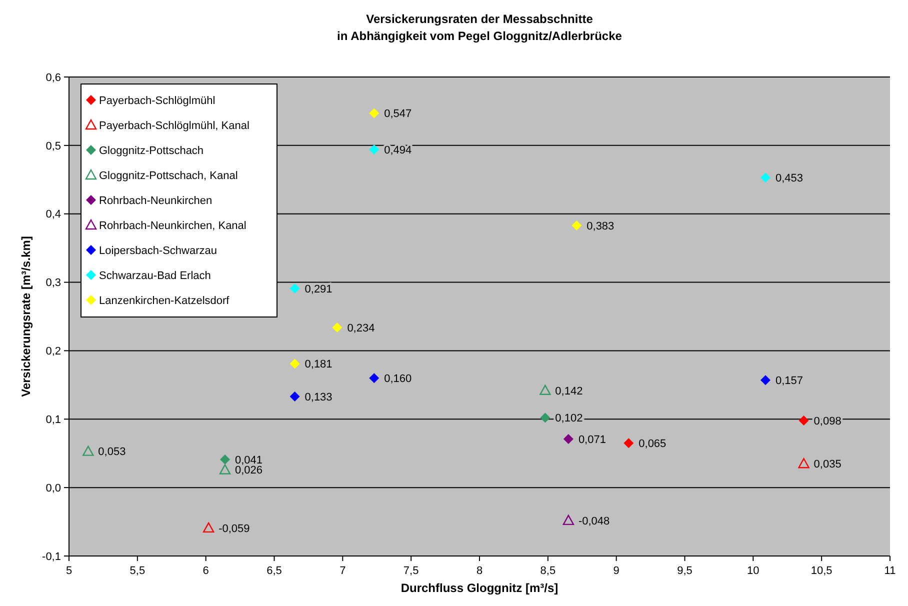 This screenshot has width=908, height=606. Describe the element at coordinates (164, 300) in the screenshot. I see `legend-label: Lanzenkirchen-Katzelsdorf` at that location.